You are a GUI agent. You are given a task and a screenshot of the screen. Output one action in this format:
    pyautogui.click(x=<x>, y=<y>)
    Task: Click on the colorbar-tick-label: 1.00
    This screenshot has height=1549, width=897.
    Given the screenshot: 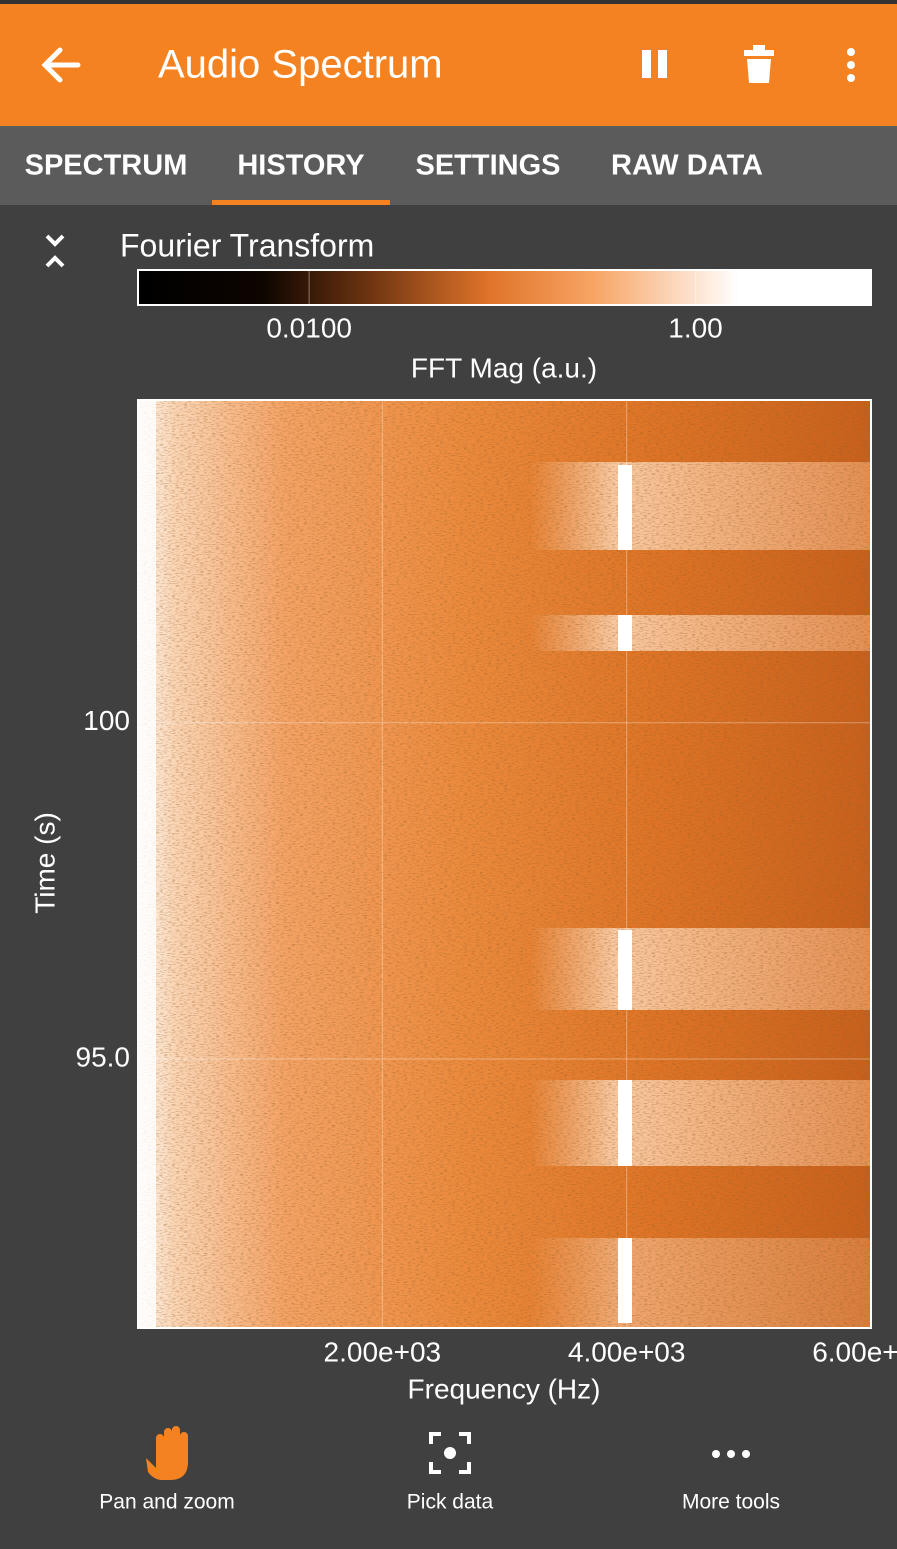 What is the action you would take?
    pyautogui.click(x=695, y=327)
    